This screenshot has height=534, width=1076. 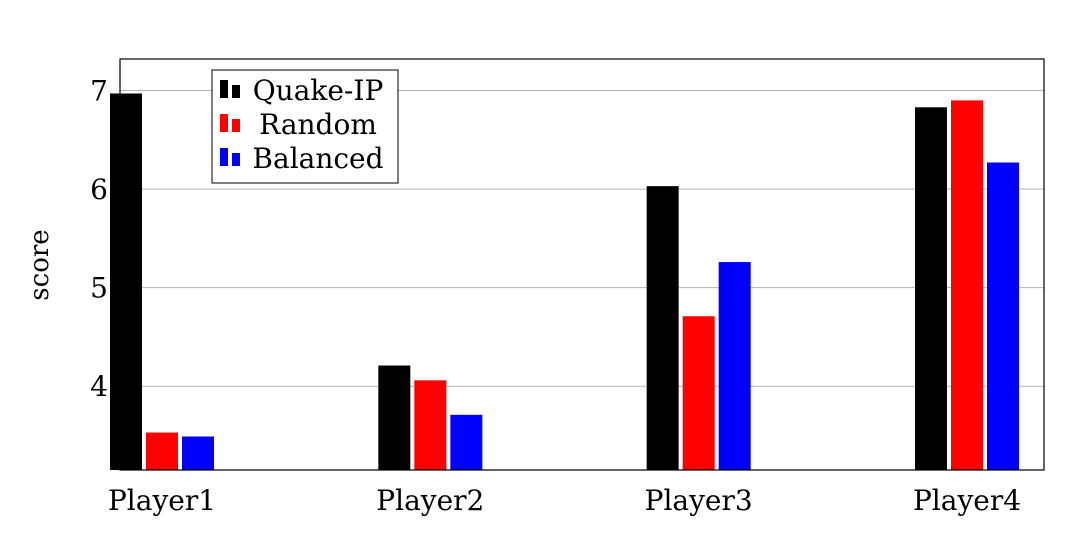 I want to click on bar-quake-ip-player4, so click(x=931, y=288).